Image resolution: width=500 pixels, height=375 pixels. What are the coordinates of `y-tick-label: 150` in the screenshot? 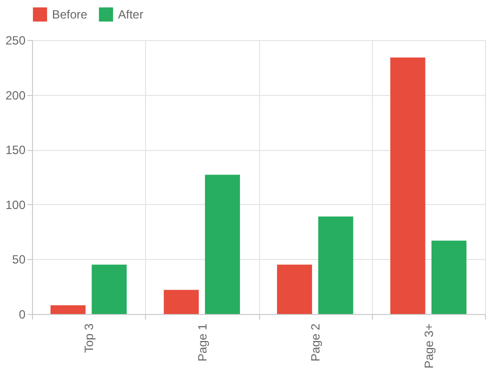 It's located at (15, 150).